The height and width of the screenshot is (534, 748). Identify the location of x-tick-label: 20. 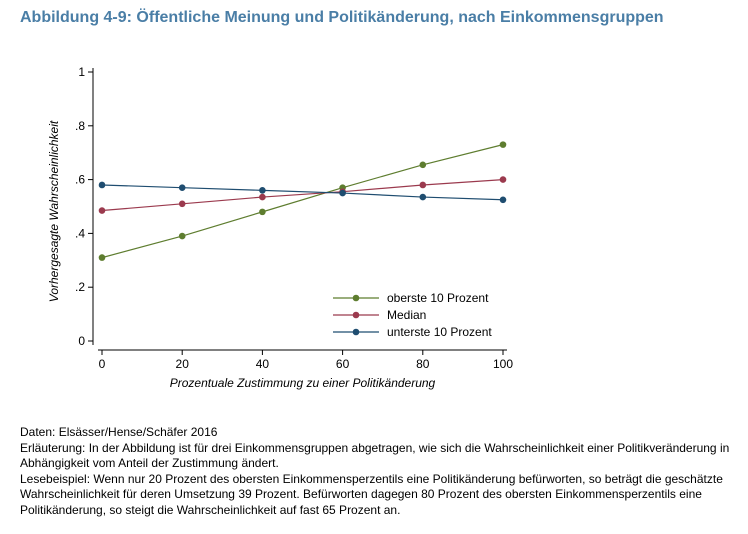
(183, 364).